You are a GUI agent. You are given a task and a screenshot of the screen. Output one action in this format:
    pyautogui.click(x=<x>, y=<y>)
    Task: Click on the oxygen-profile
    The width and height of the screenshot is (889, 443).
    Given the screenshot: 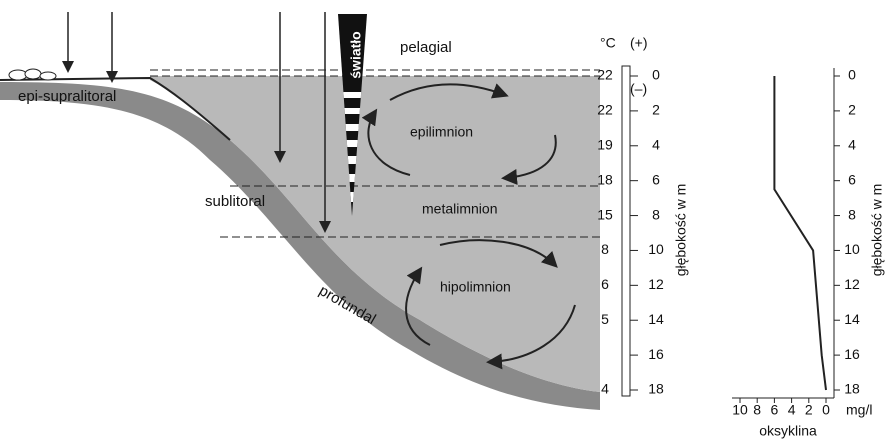 What is the action you would take?
    pyautogui.click(x=800, y=233)
    